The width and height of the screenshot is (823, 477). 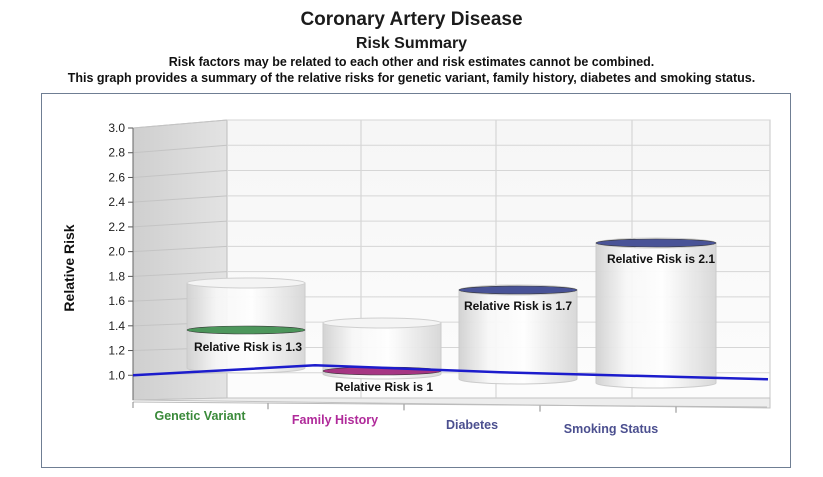 What do you see at coordinates (411, 19) in the screenshot?
I see `chart-title: Coronary Artery Disease` at bounding box center [411, 19].